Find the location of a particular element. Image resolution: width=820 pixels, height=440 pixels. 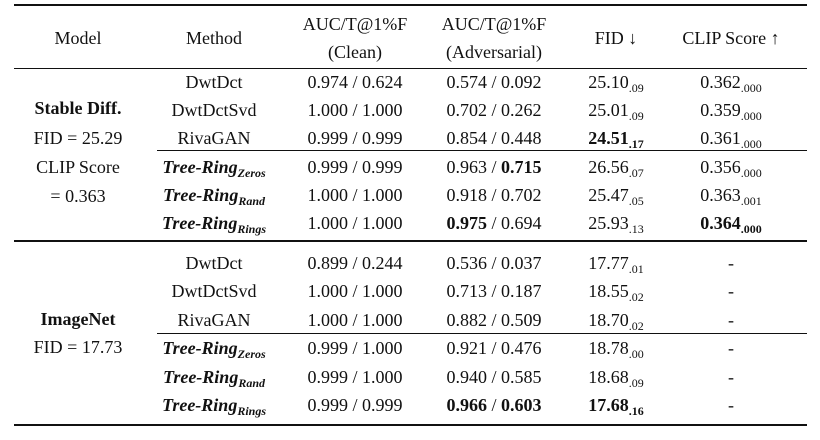

fid-value: 26.56 is located at coordinates (608, 167).